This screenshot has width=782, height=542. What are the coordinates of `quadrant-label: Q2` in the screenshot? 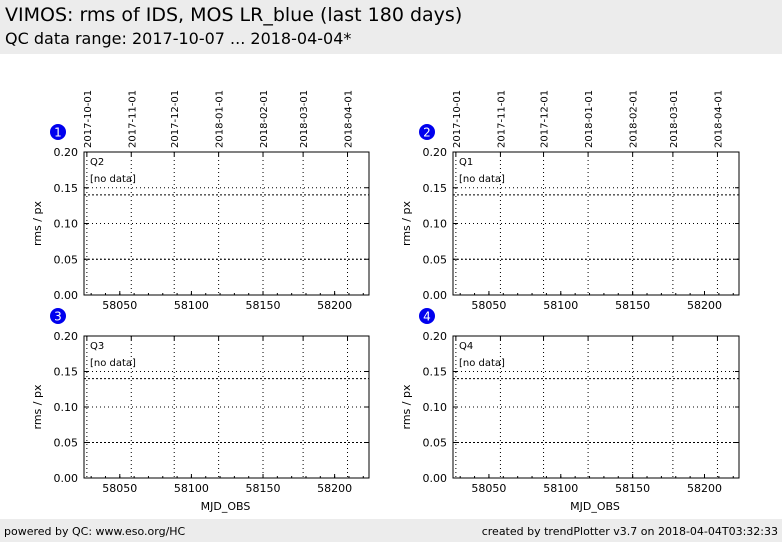 It's located at (97, 162).